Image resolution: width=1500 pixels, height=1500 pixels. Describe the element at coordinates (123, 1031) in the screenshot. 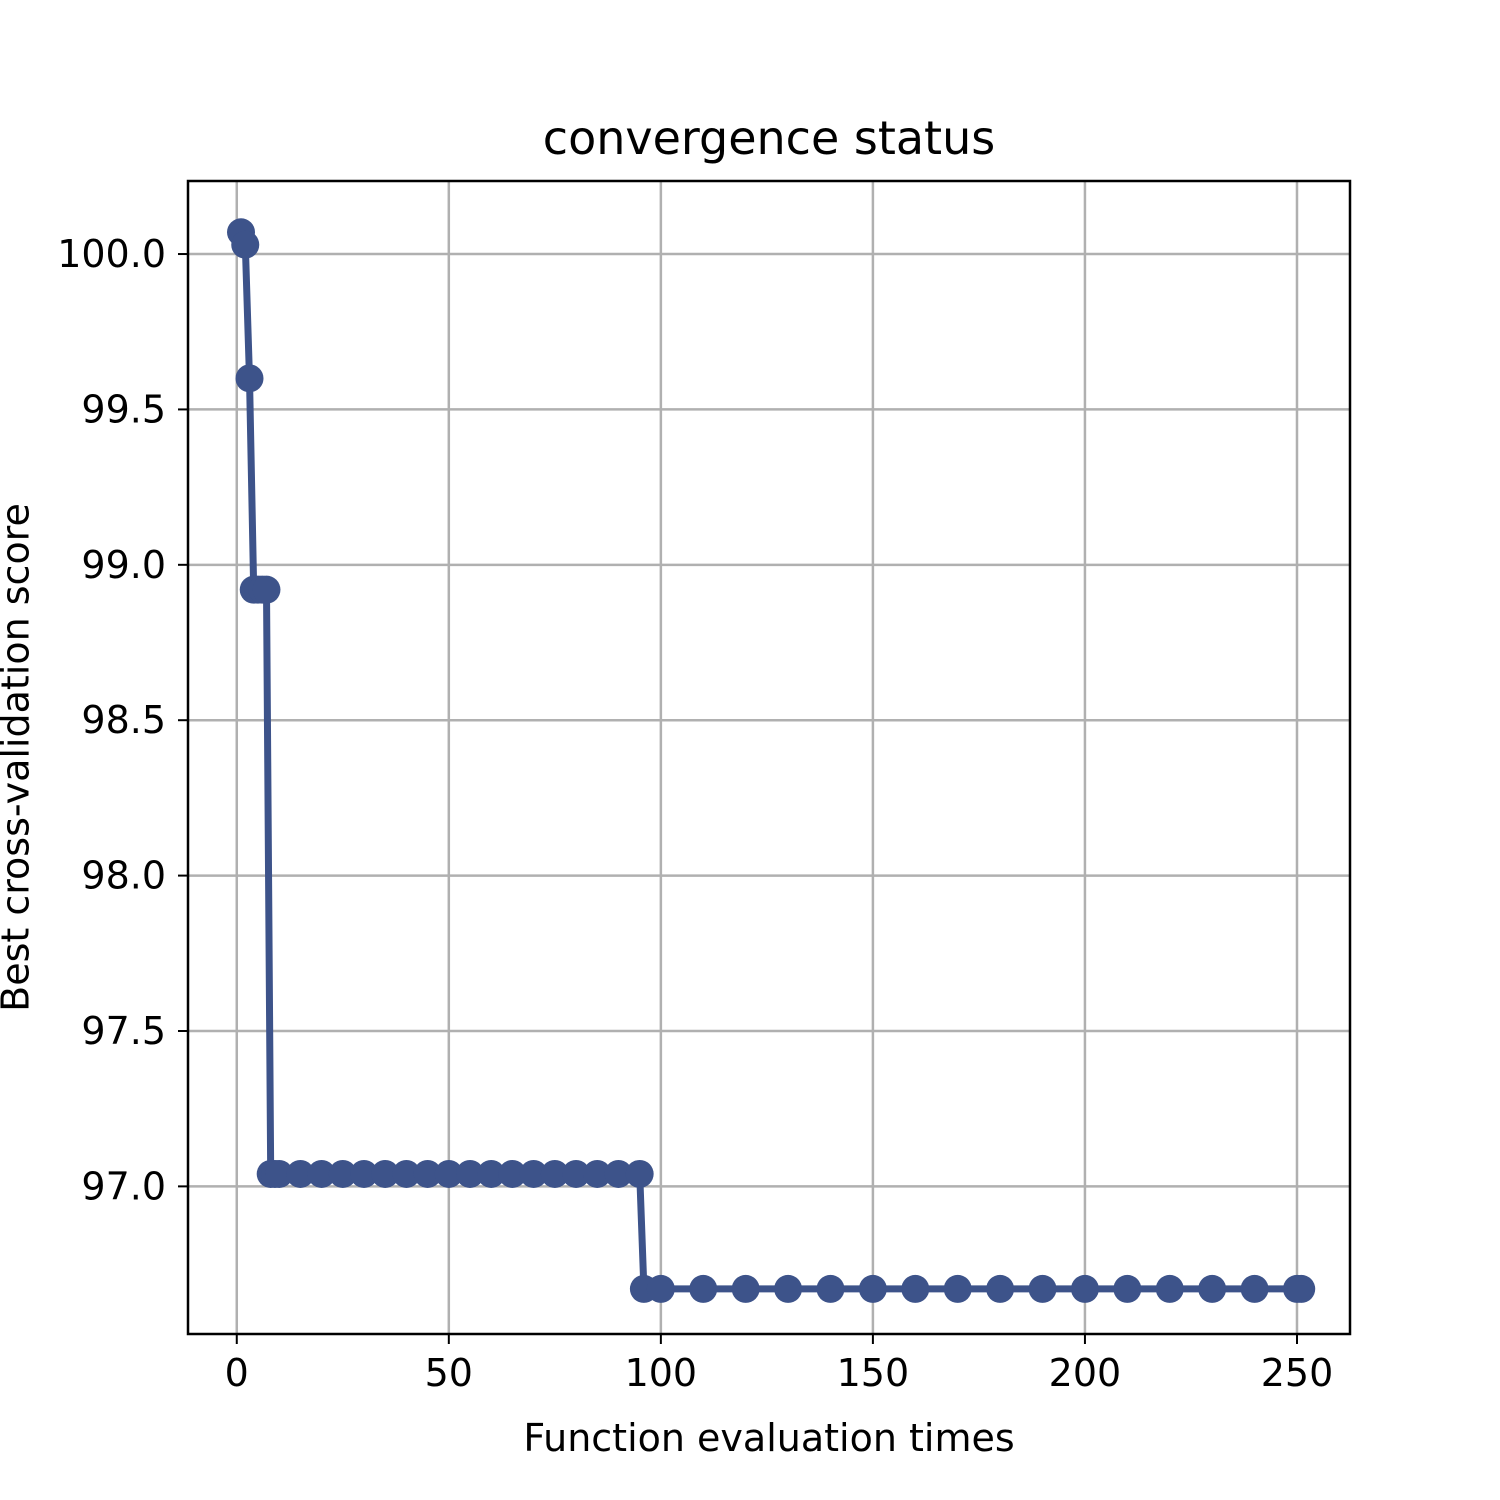

I see `y-tick-label: 97.5` at that location.